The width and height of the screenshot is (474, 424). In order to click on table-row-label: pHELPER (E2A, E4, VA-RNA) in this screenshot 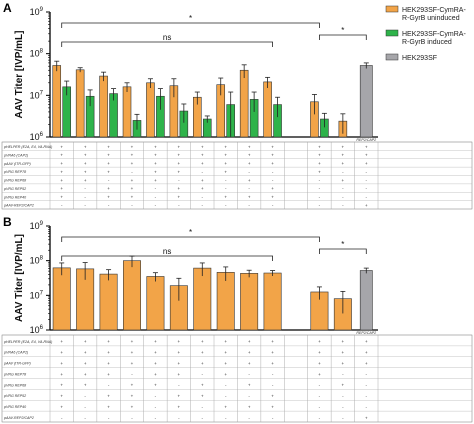, I will do `click(27, 147)`.